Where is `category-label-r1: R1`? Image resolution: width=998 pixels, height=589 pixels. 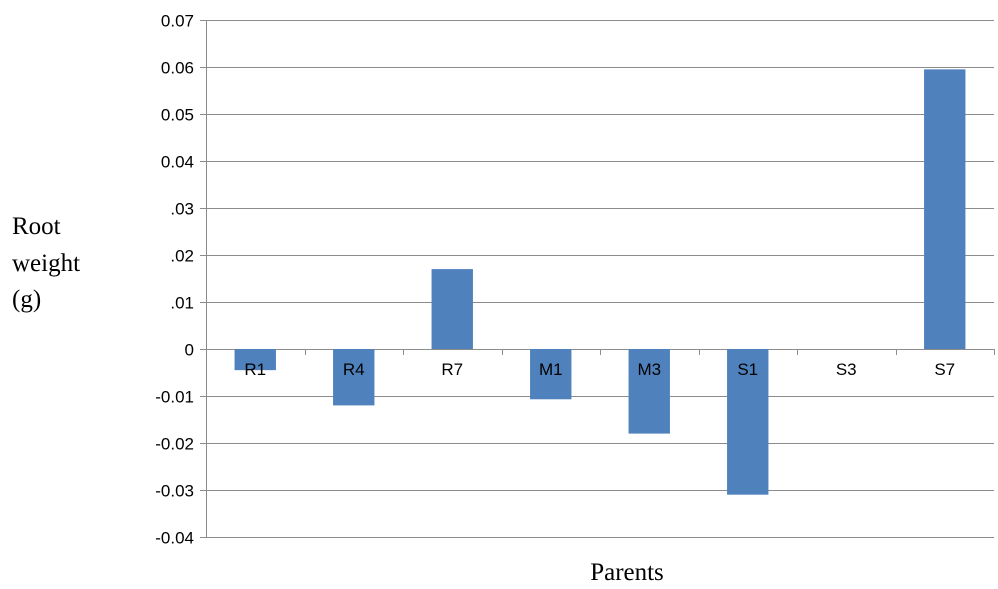
category-label-r1: R1 is located at coordinates (255, 369).